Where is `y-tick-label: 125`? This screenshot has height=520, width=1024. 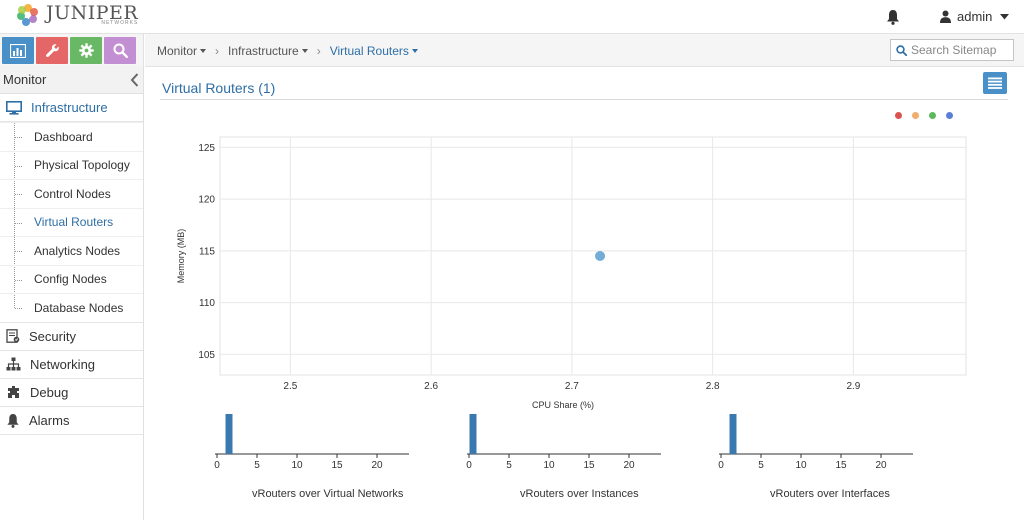 y-tick-label: 125 is located at coordinates (206, 148).